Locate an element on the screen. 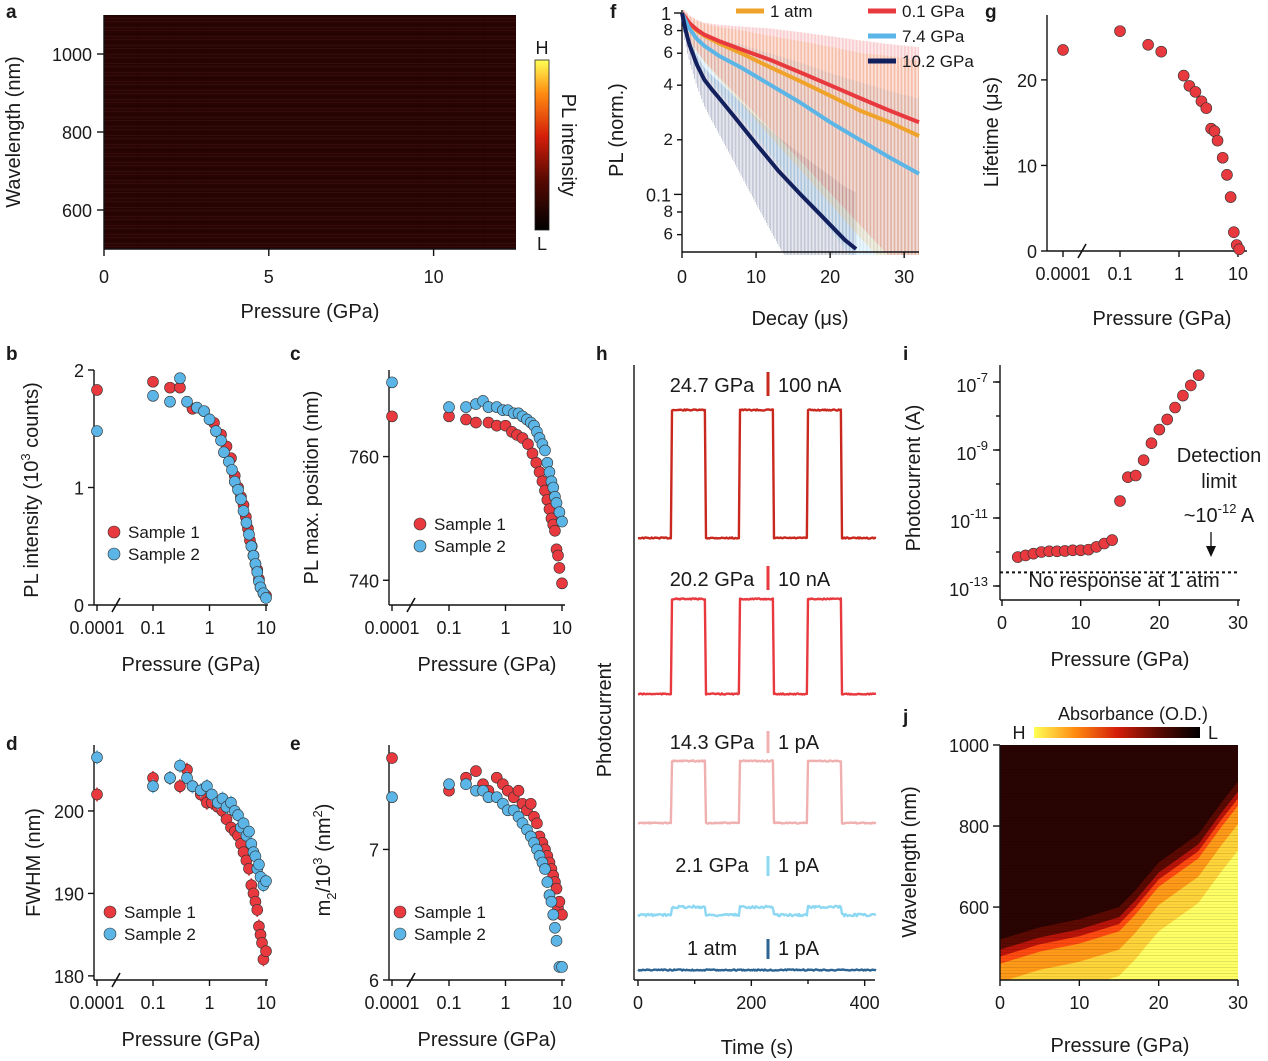  y-tick-label: 180 is located at coordinates (69, 977).